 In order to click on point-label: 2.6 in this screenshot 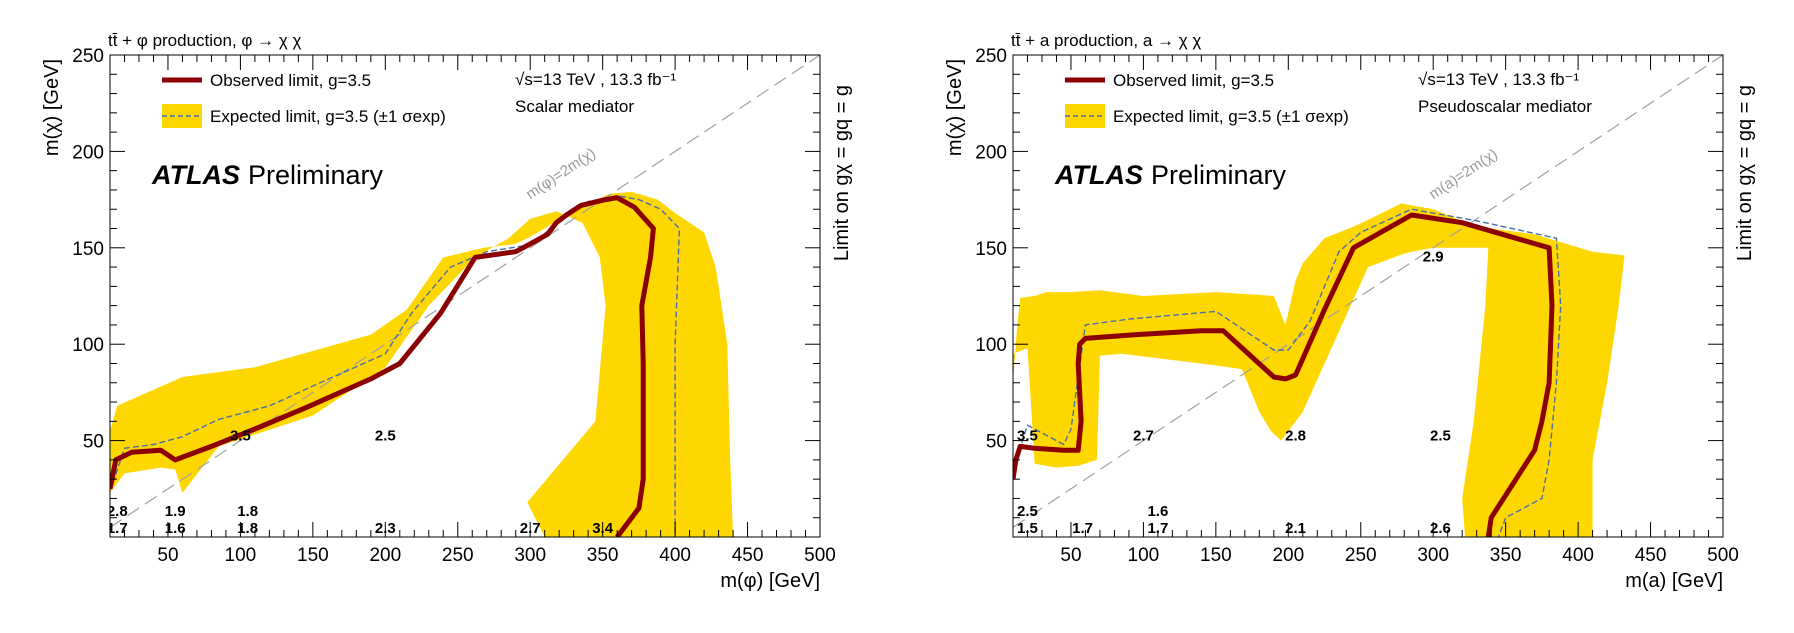, I will do `click(1440, 528)`.